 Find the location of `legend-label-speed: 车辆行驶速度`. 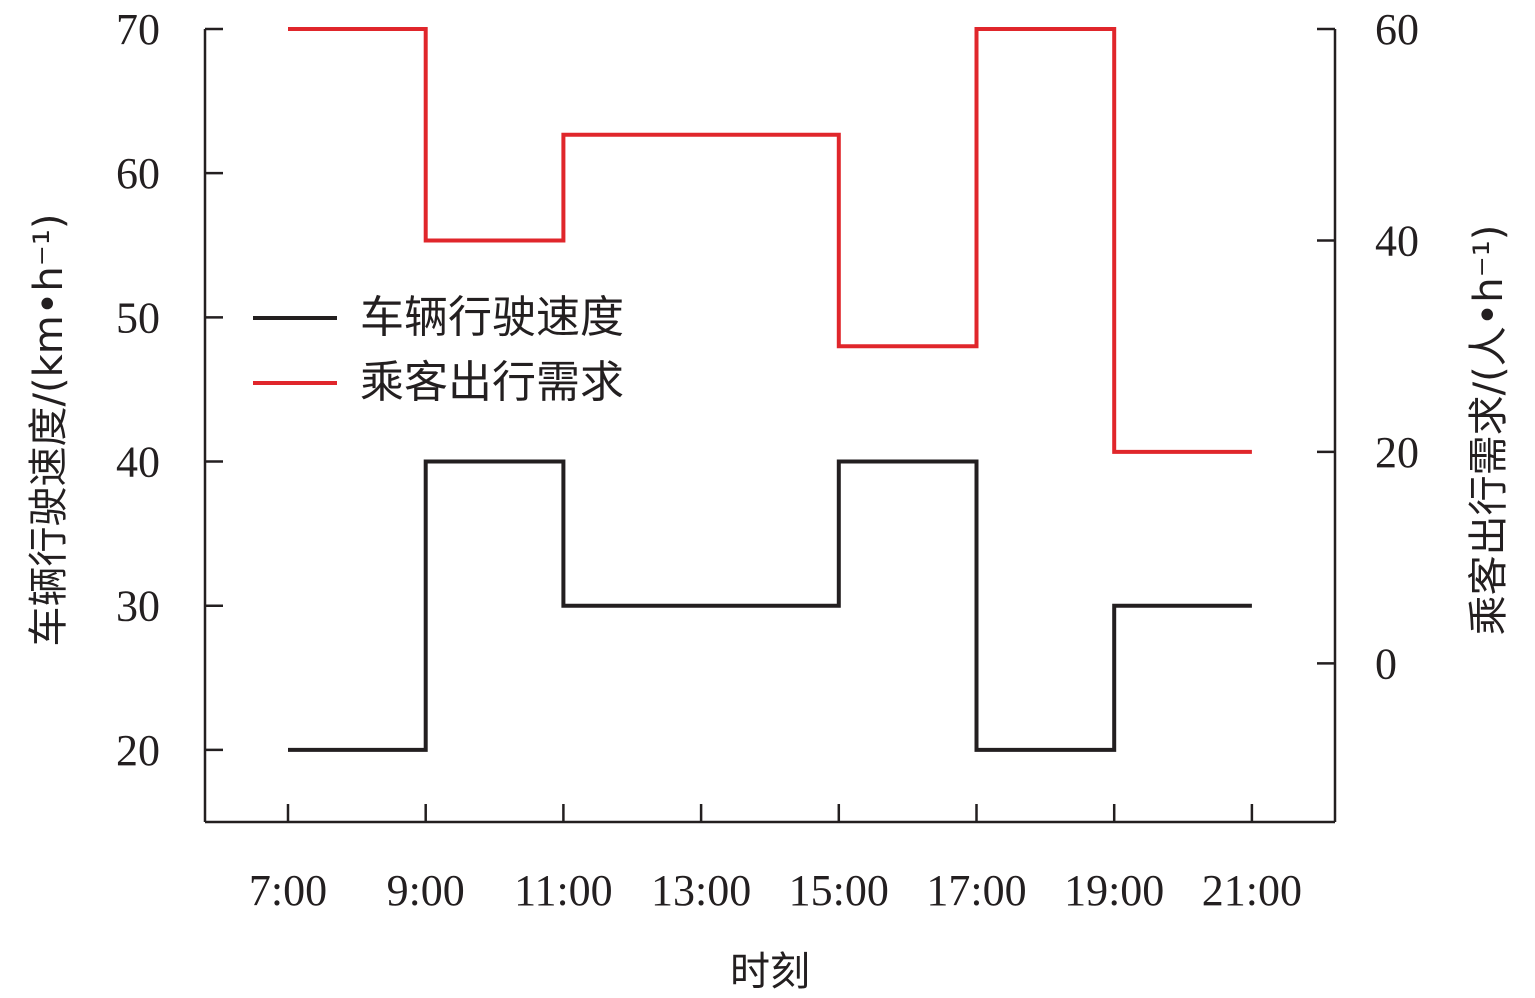

legend-label-speed: 车辆行驶速度 is located at coordinates (492, 317).